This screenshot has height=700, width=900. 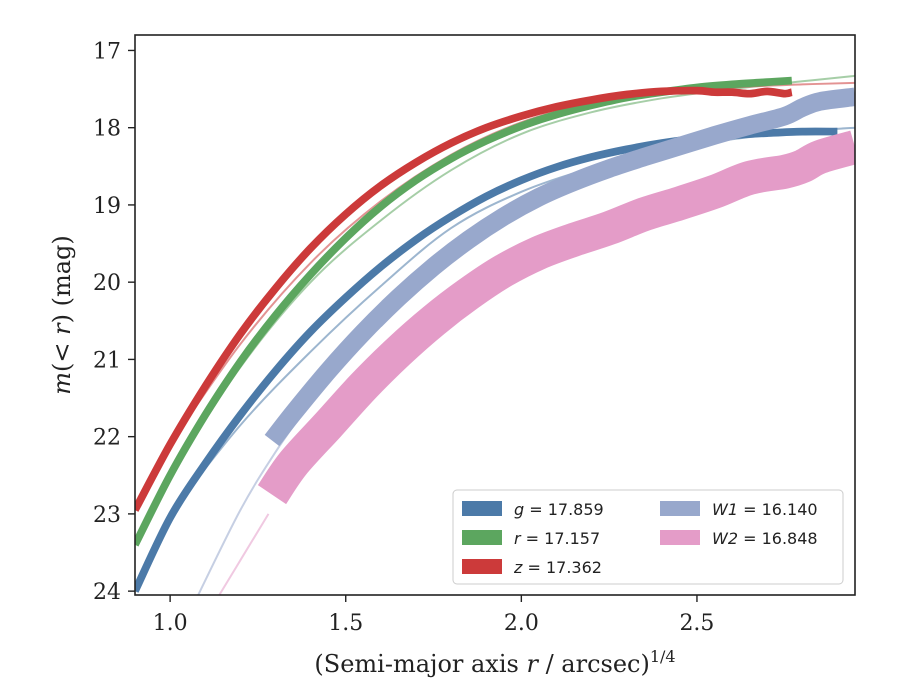 I want to click on x-axis: 1.0 1.5 2.0 2.5, so click(x=433, y=615).